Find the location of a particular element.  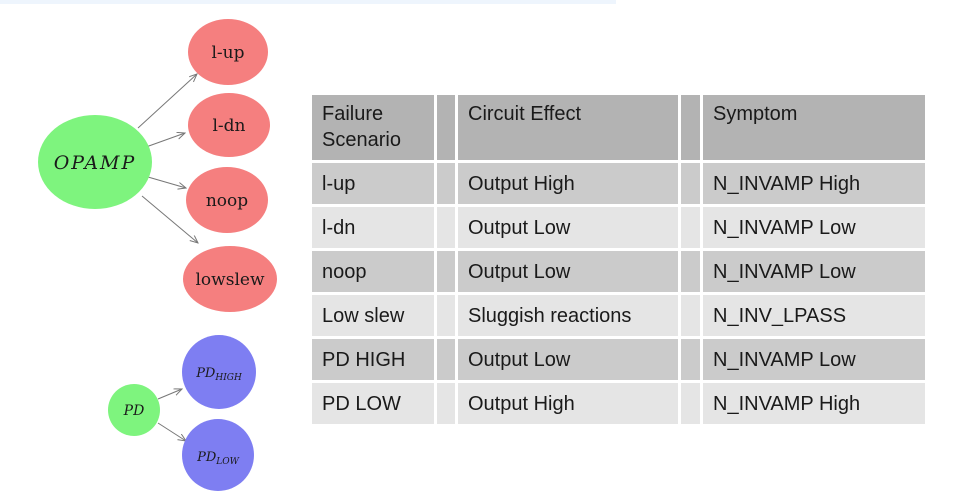

cell-symptom: N_INV_LPASS is located at coordinates (814, 315).